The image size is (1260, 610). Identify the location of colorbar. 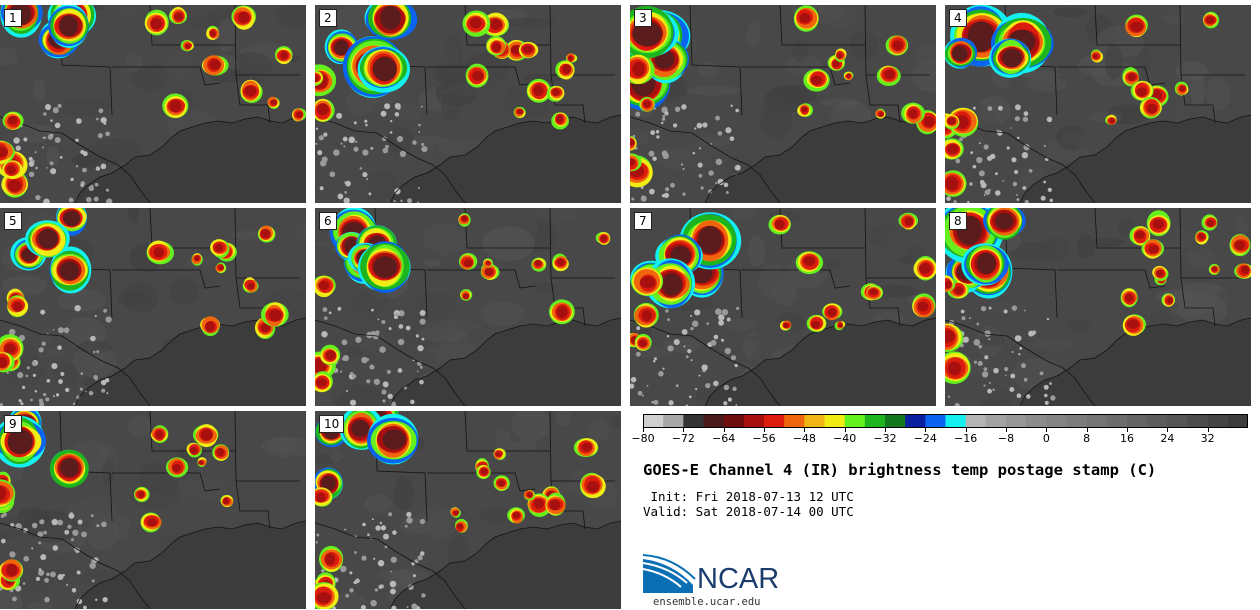
(945, 421).